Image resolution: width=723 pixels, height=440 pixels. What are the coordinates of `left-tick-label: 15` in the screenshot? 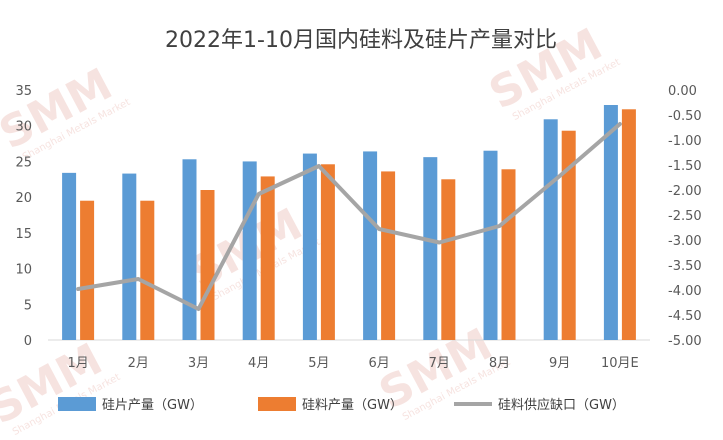 It's located at (23, 234).